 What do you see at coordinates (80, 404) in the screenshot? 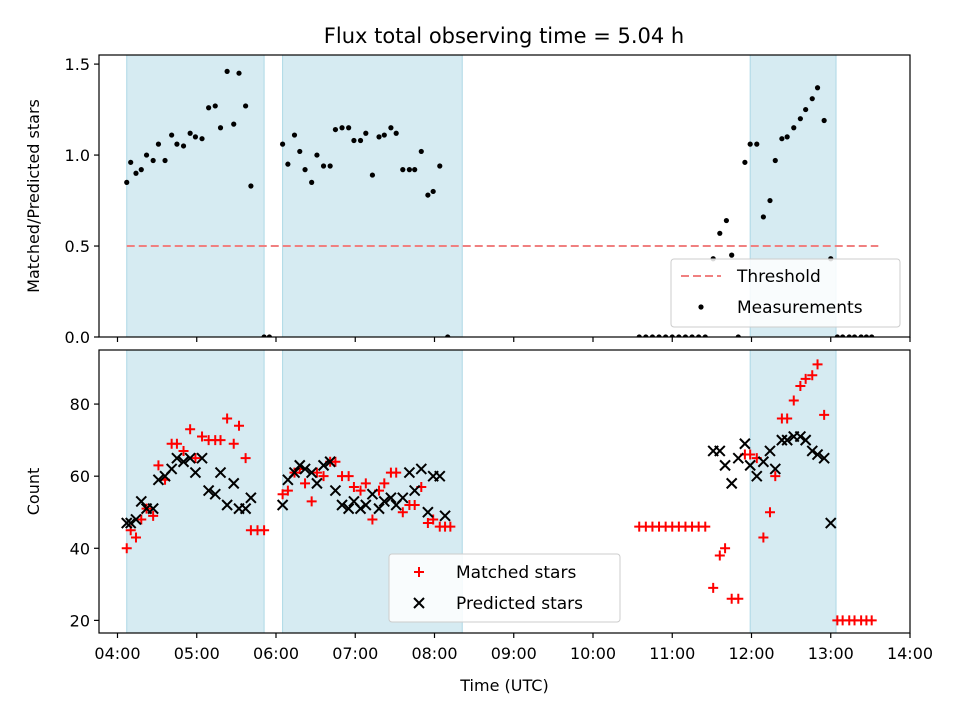
I see `y-tick-label: 80` at bounding box center [80, 404].